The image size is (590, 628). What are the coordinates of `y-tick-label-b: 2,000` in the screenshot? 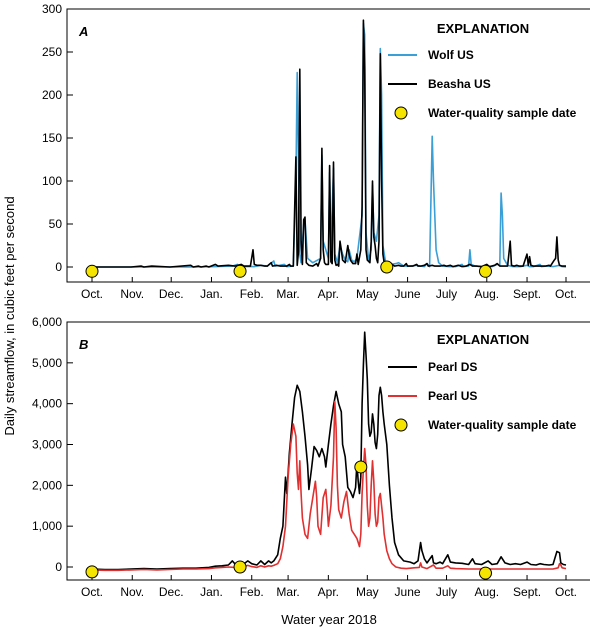 It's located at (47, 485).